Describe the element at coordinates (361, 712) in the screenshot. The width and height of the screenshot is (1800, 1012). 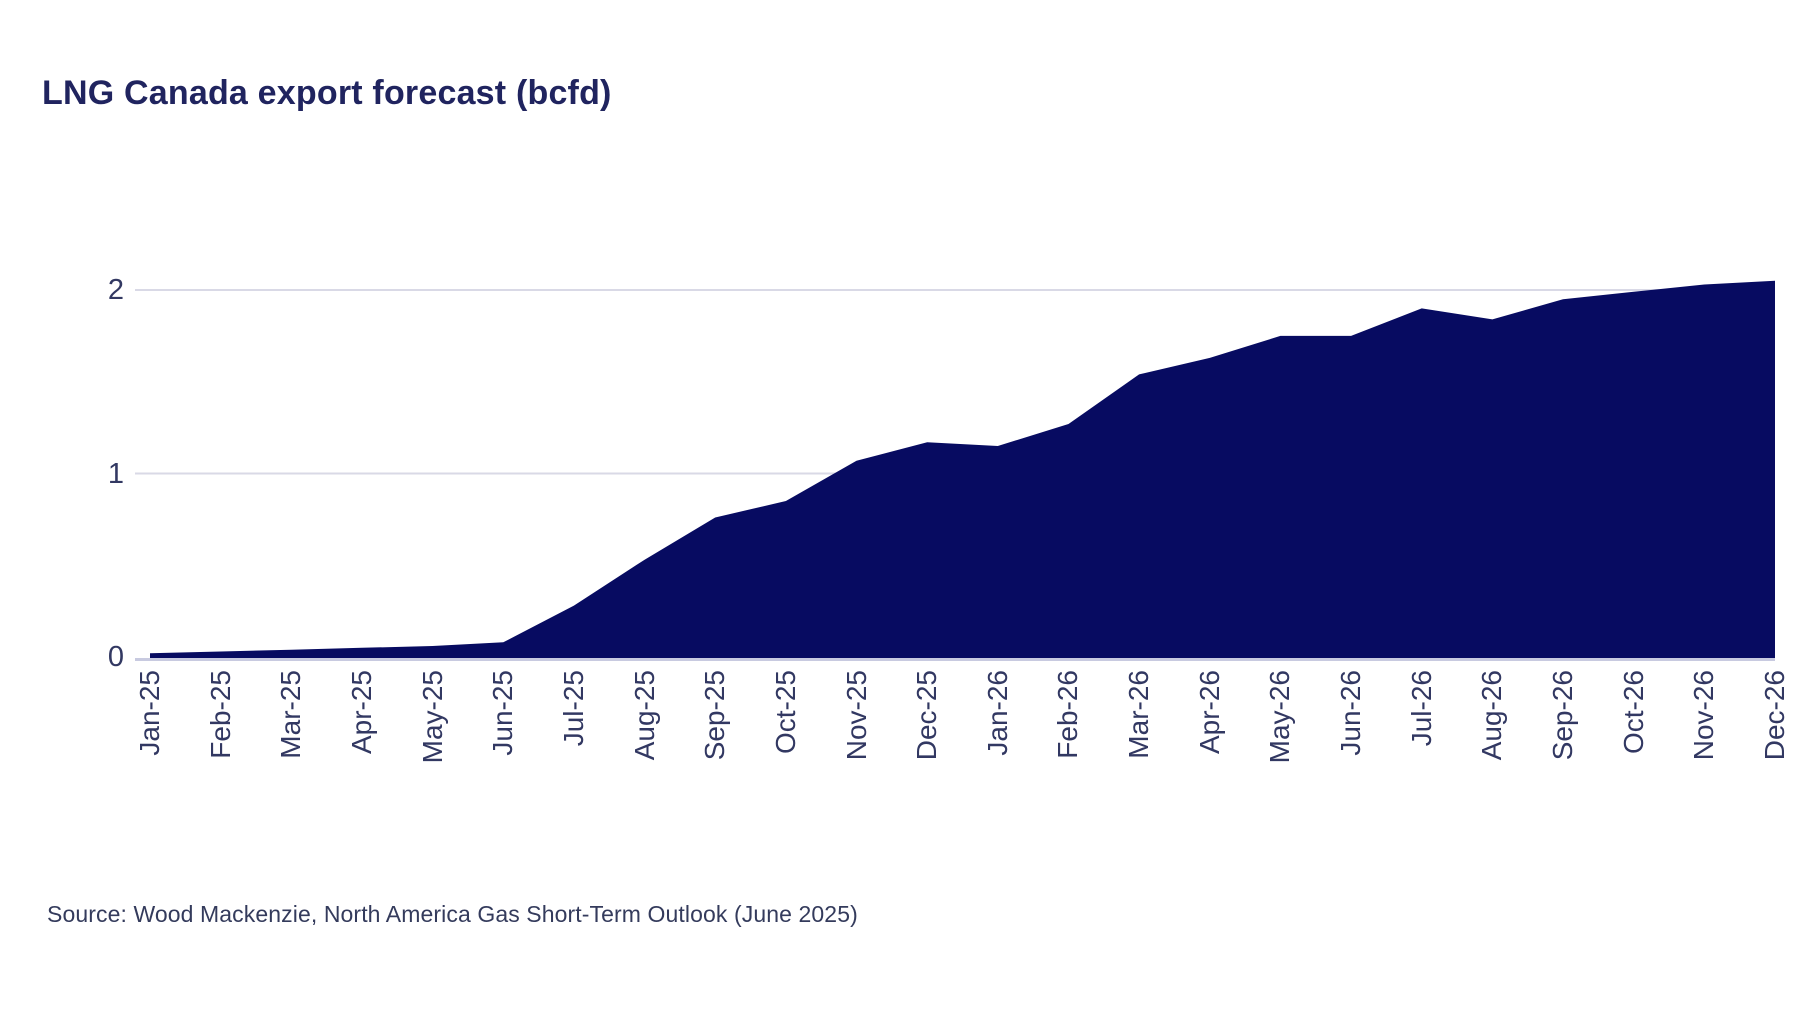
I see `x-tick-label: Apr-25` at that location.